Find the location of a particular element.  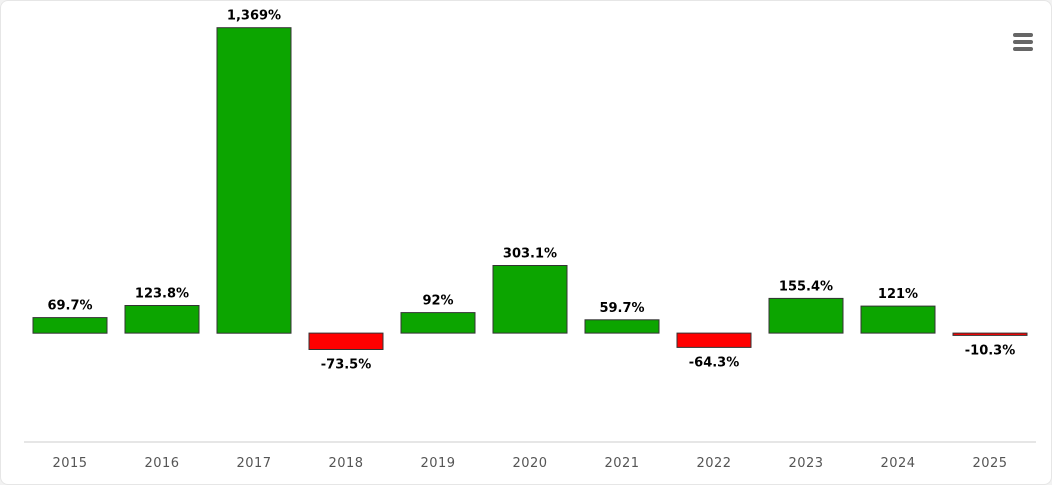

data-label-2017: 1,369% is located at coordinates (254, 16).